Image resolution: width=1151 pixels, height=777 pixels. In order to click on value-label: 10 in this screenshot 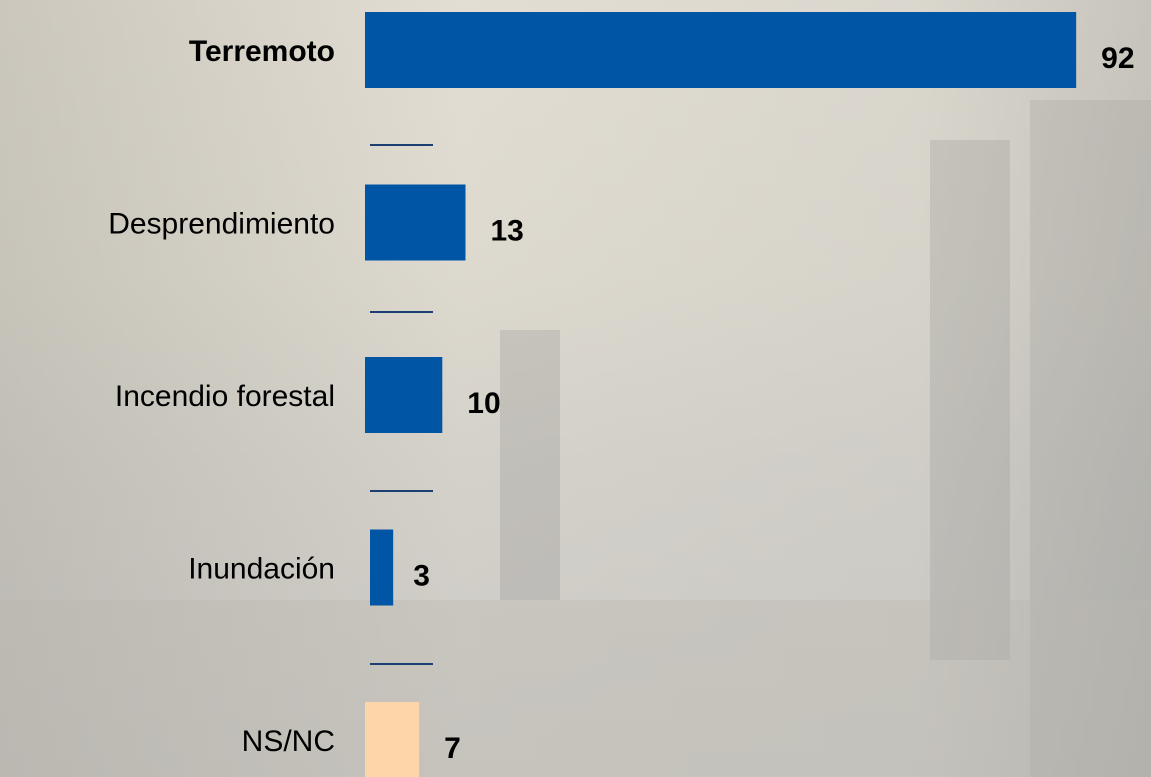, I will do `click(483, 403)`.